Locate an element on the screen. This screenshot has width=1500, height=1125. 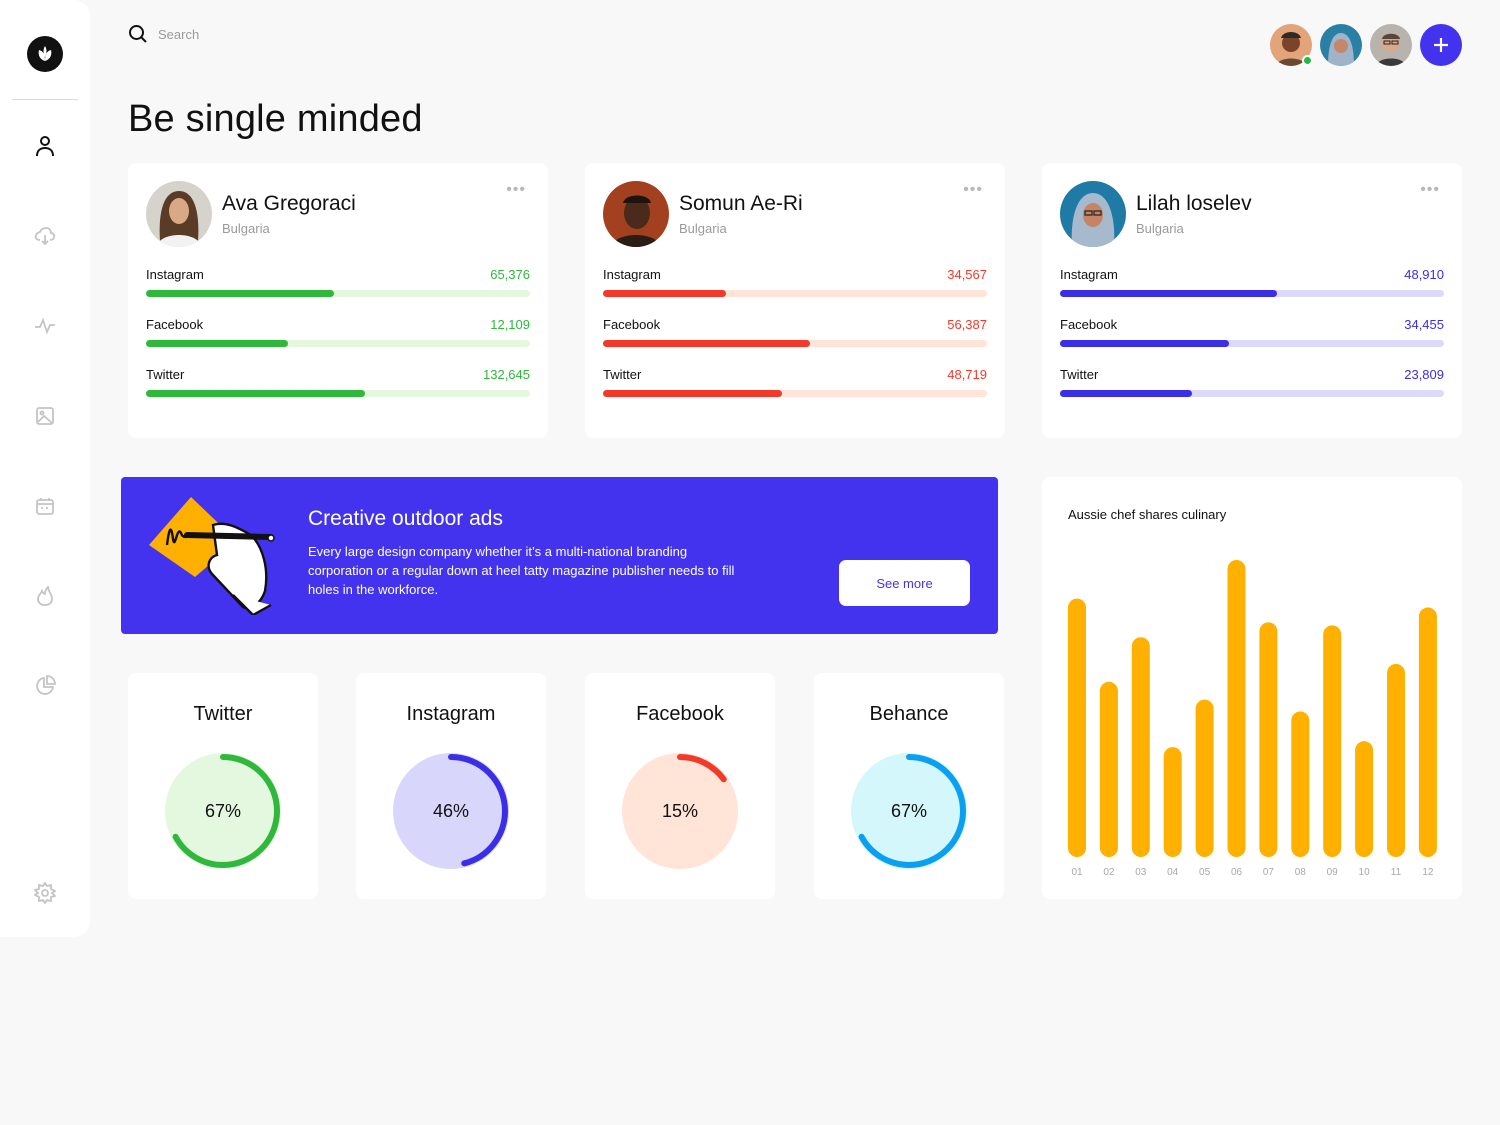
pie-chart-icon is located at coordinates (45, 686).